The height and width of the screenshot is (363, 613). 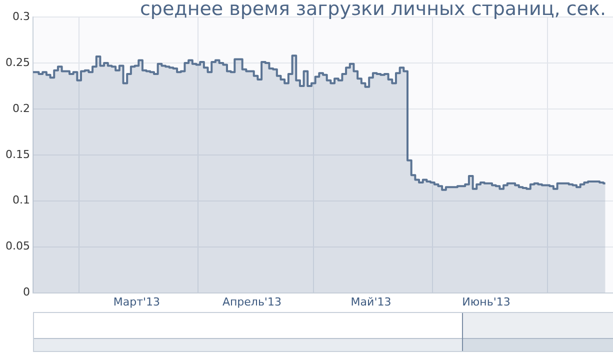 I want to click on y-tick-label: 0.2, so click(x=21, y=108).